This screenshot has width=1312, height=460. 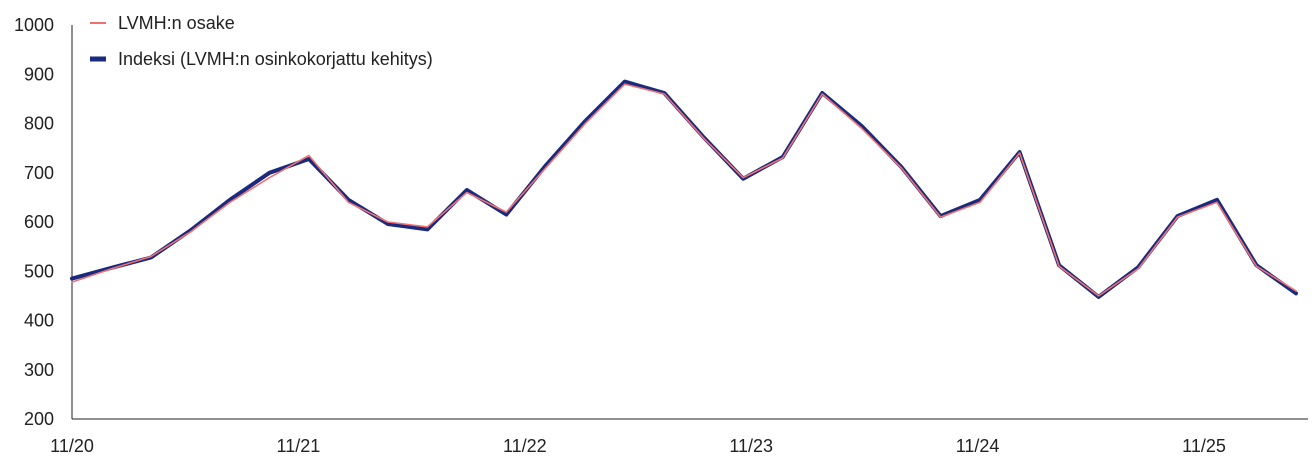 I want to click on y-tick-label: 800, so click(x=39, y=124).